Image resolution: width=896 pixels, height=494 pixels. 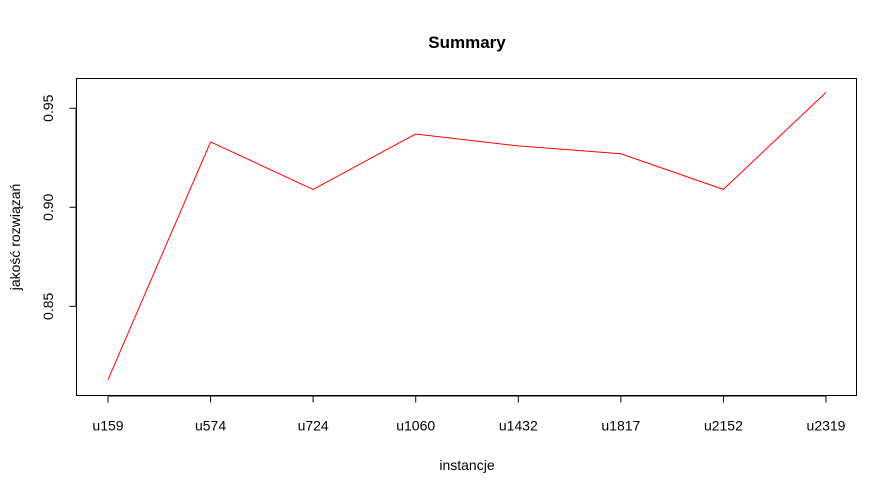 What do you see at coordinates (620, 426) in the screenshot?
I see `x-tick-label: u1817` at bounding box center [620, 426].